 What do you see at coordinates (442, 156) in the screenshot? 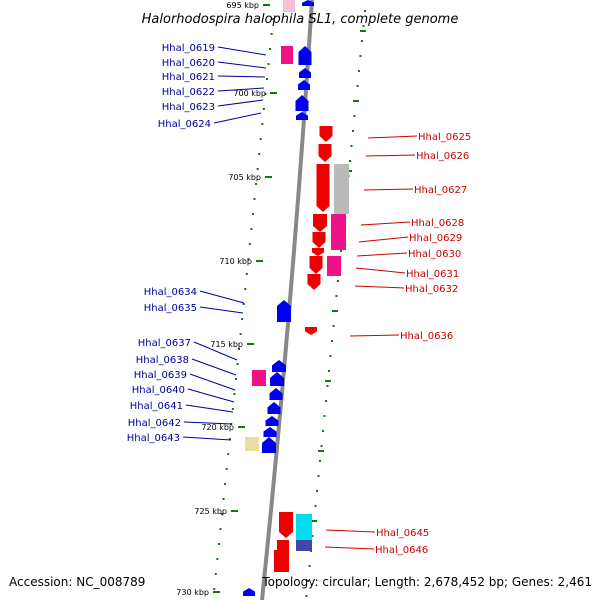
I see `gene-label: Hhal_0626` at bounding box center [442, 156].